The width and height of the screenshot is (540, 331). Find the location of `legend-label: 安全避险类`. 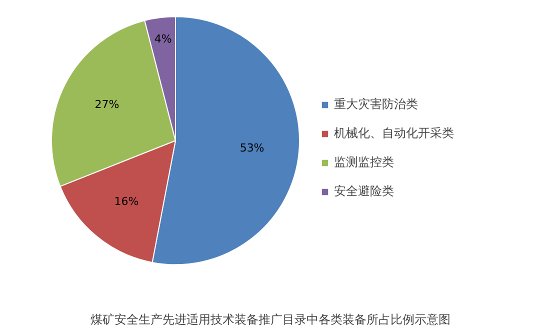

legend-label: 安全避险类 is located at coordinates (364, 191).